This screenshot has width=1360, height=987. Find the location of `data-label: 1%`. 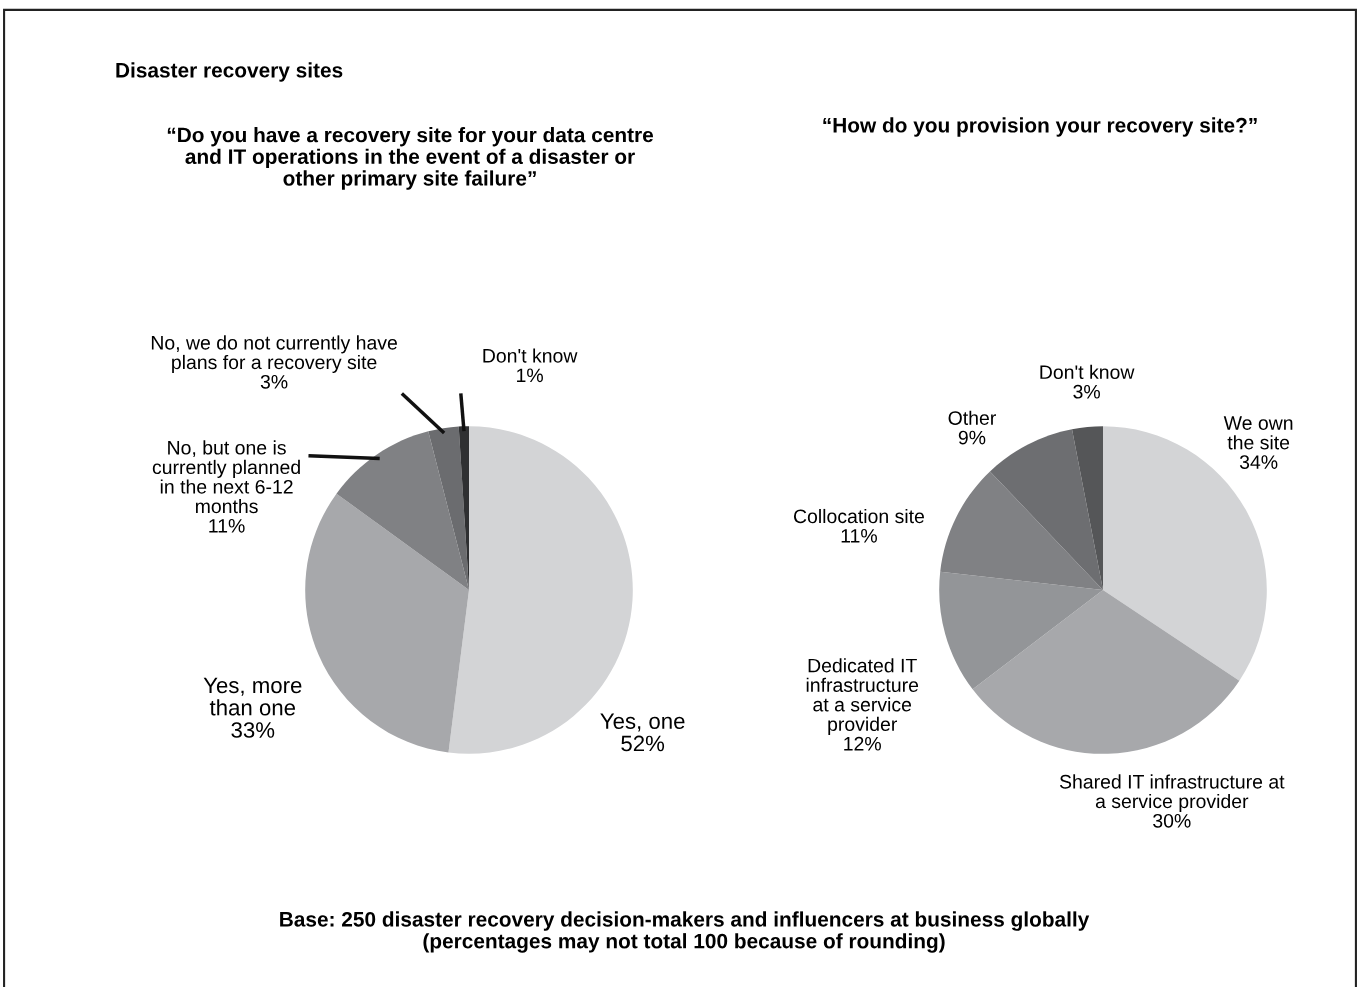

data-label: 1% is located at coordinates (530, 375).